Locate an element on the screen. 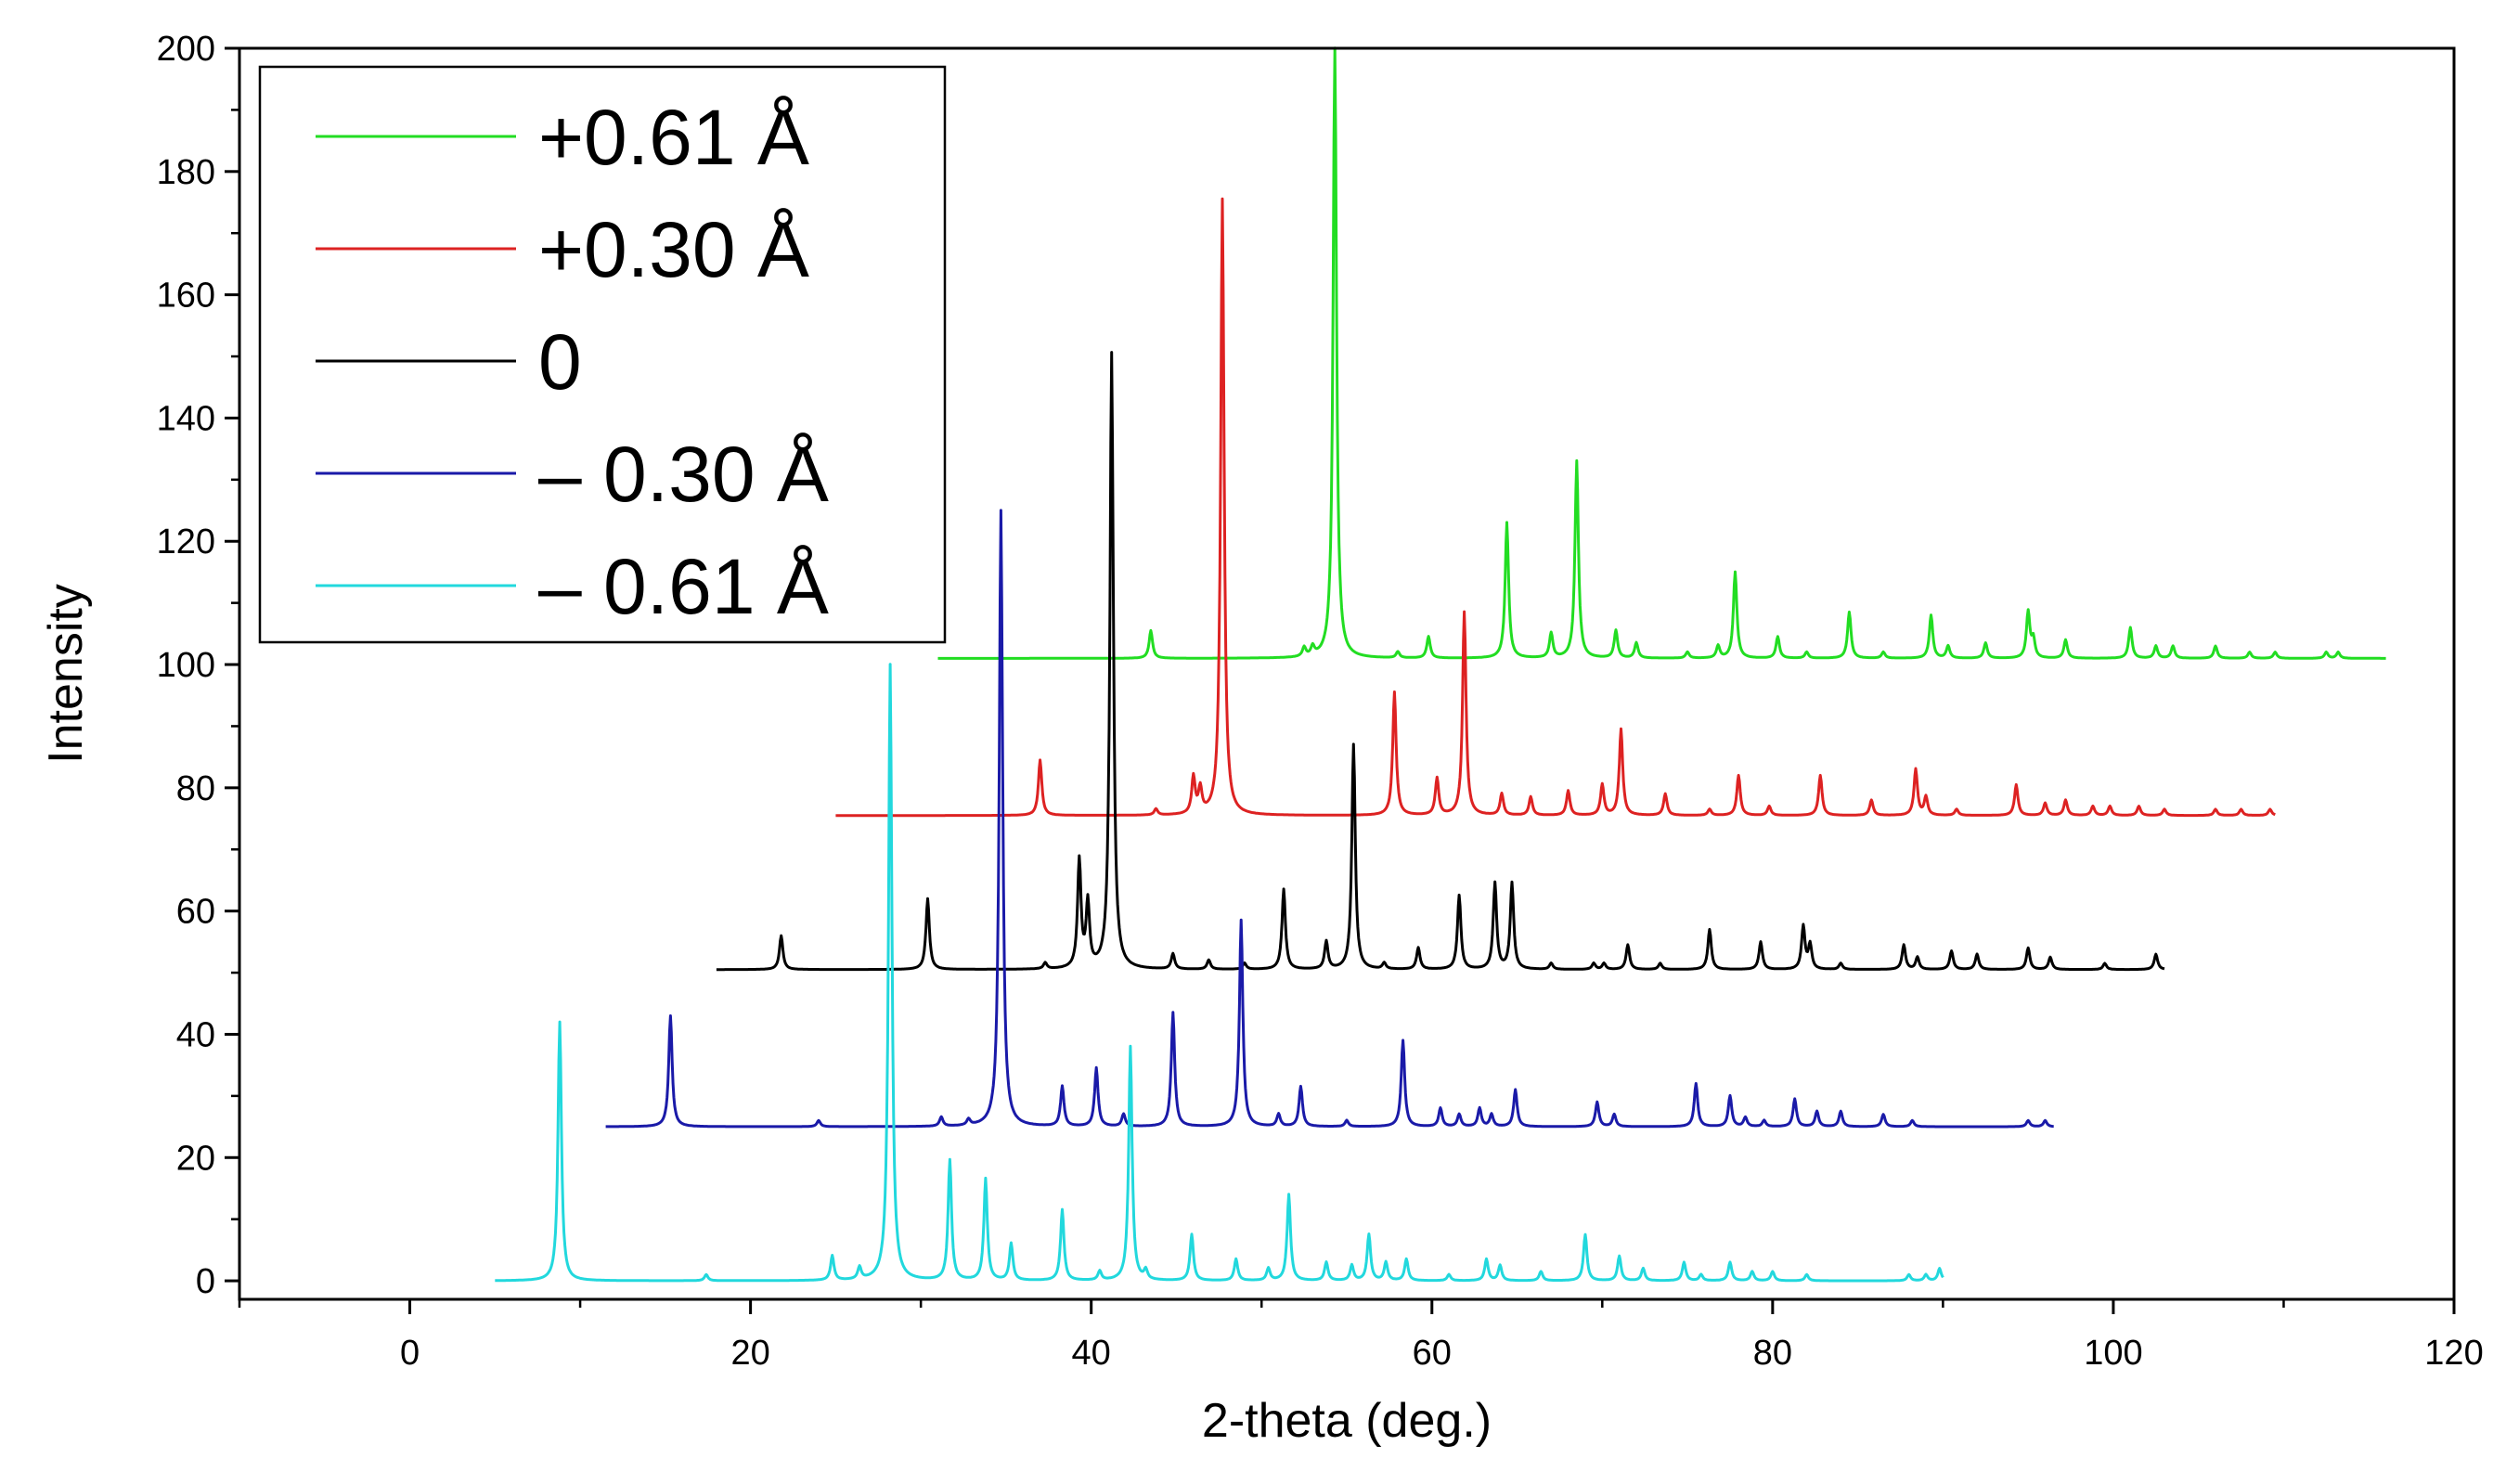  y-tick-label: 120 is located at coordinates (186, 542).